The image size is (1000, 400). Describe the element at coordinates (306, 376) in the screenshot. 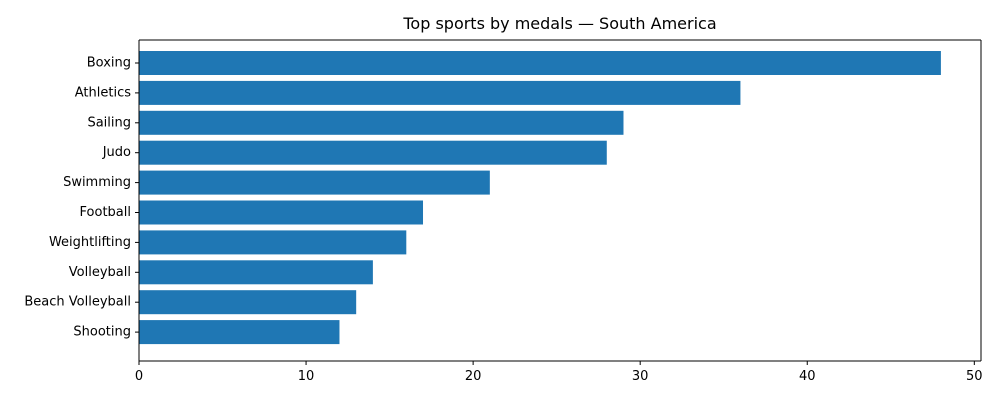

I see `x-tick-label-10: 10` at that location.